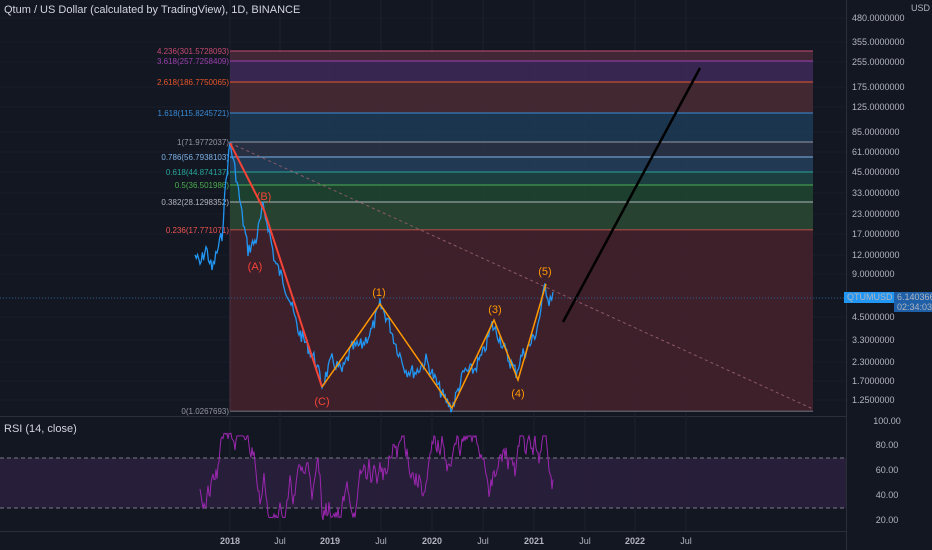 This screenshot has height=550, width=932. I want to click on rsi-title: RSI (14, close), so click(40, 429).